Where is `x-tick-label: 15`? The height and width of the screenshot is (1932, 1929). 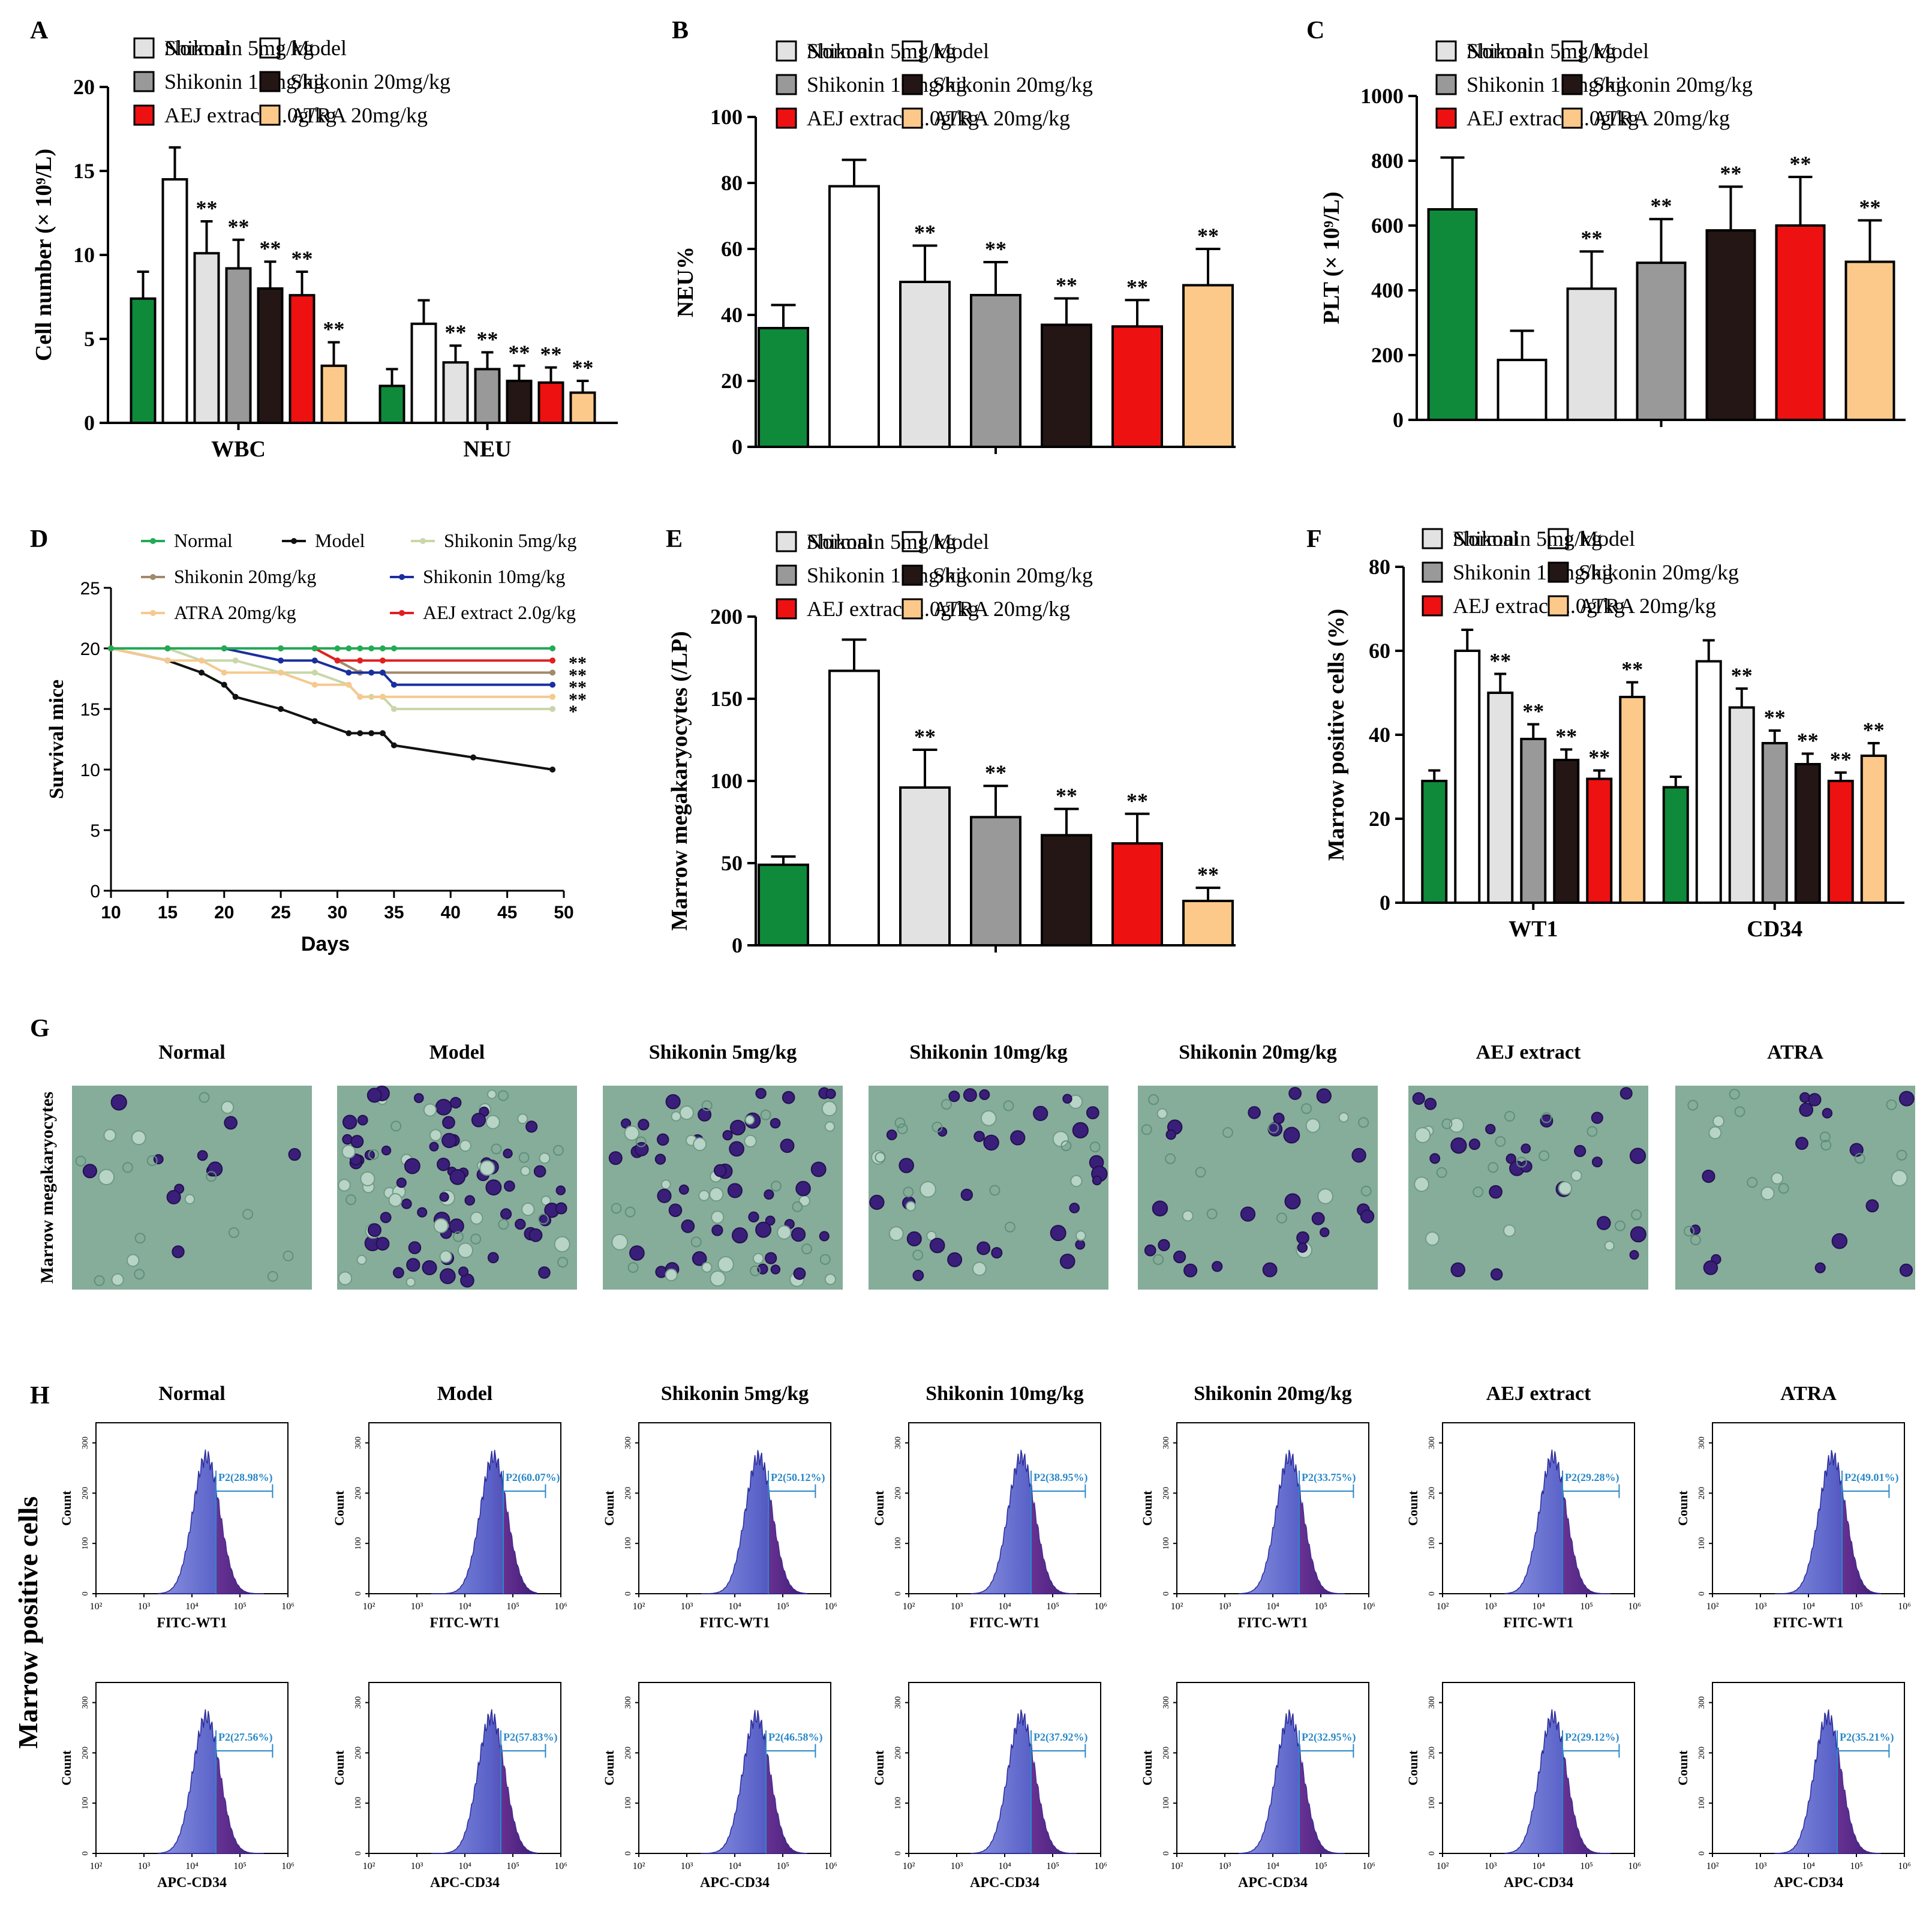 x-tick-label: 15 is located at coordinates (168, 913).